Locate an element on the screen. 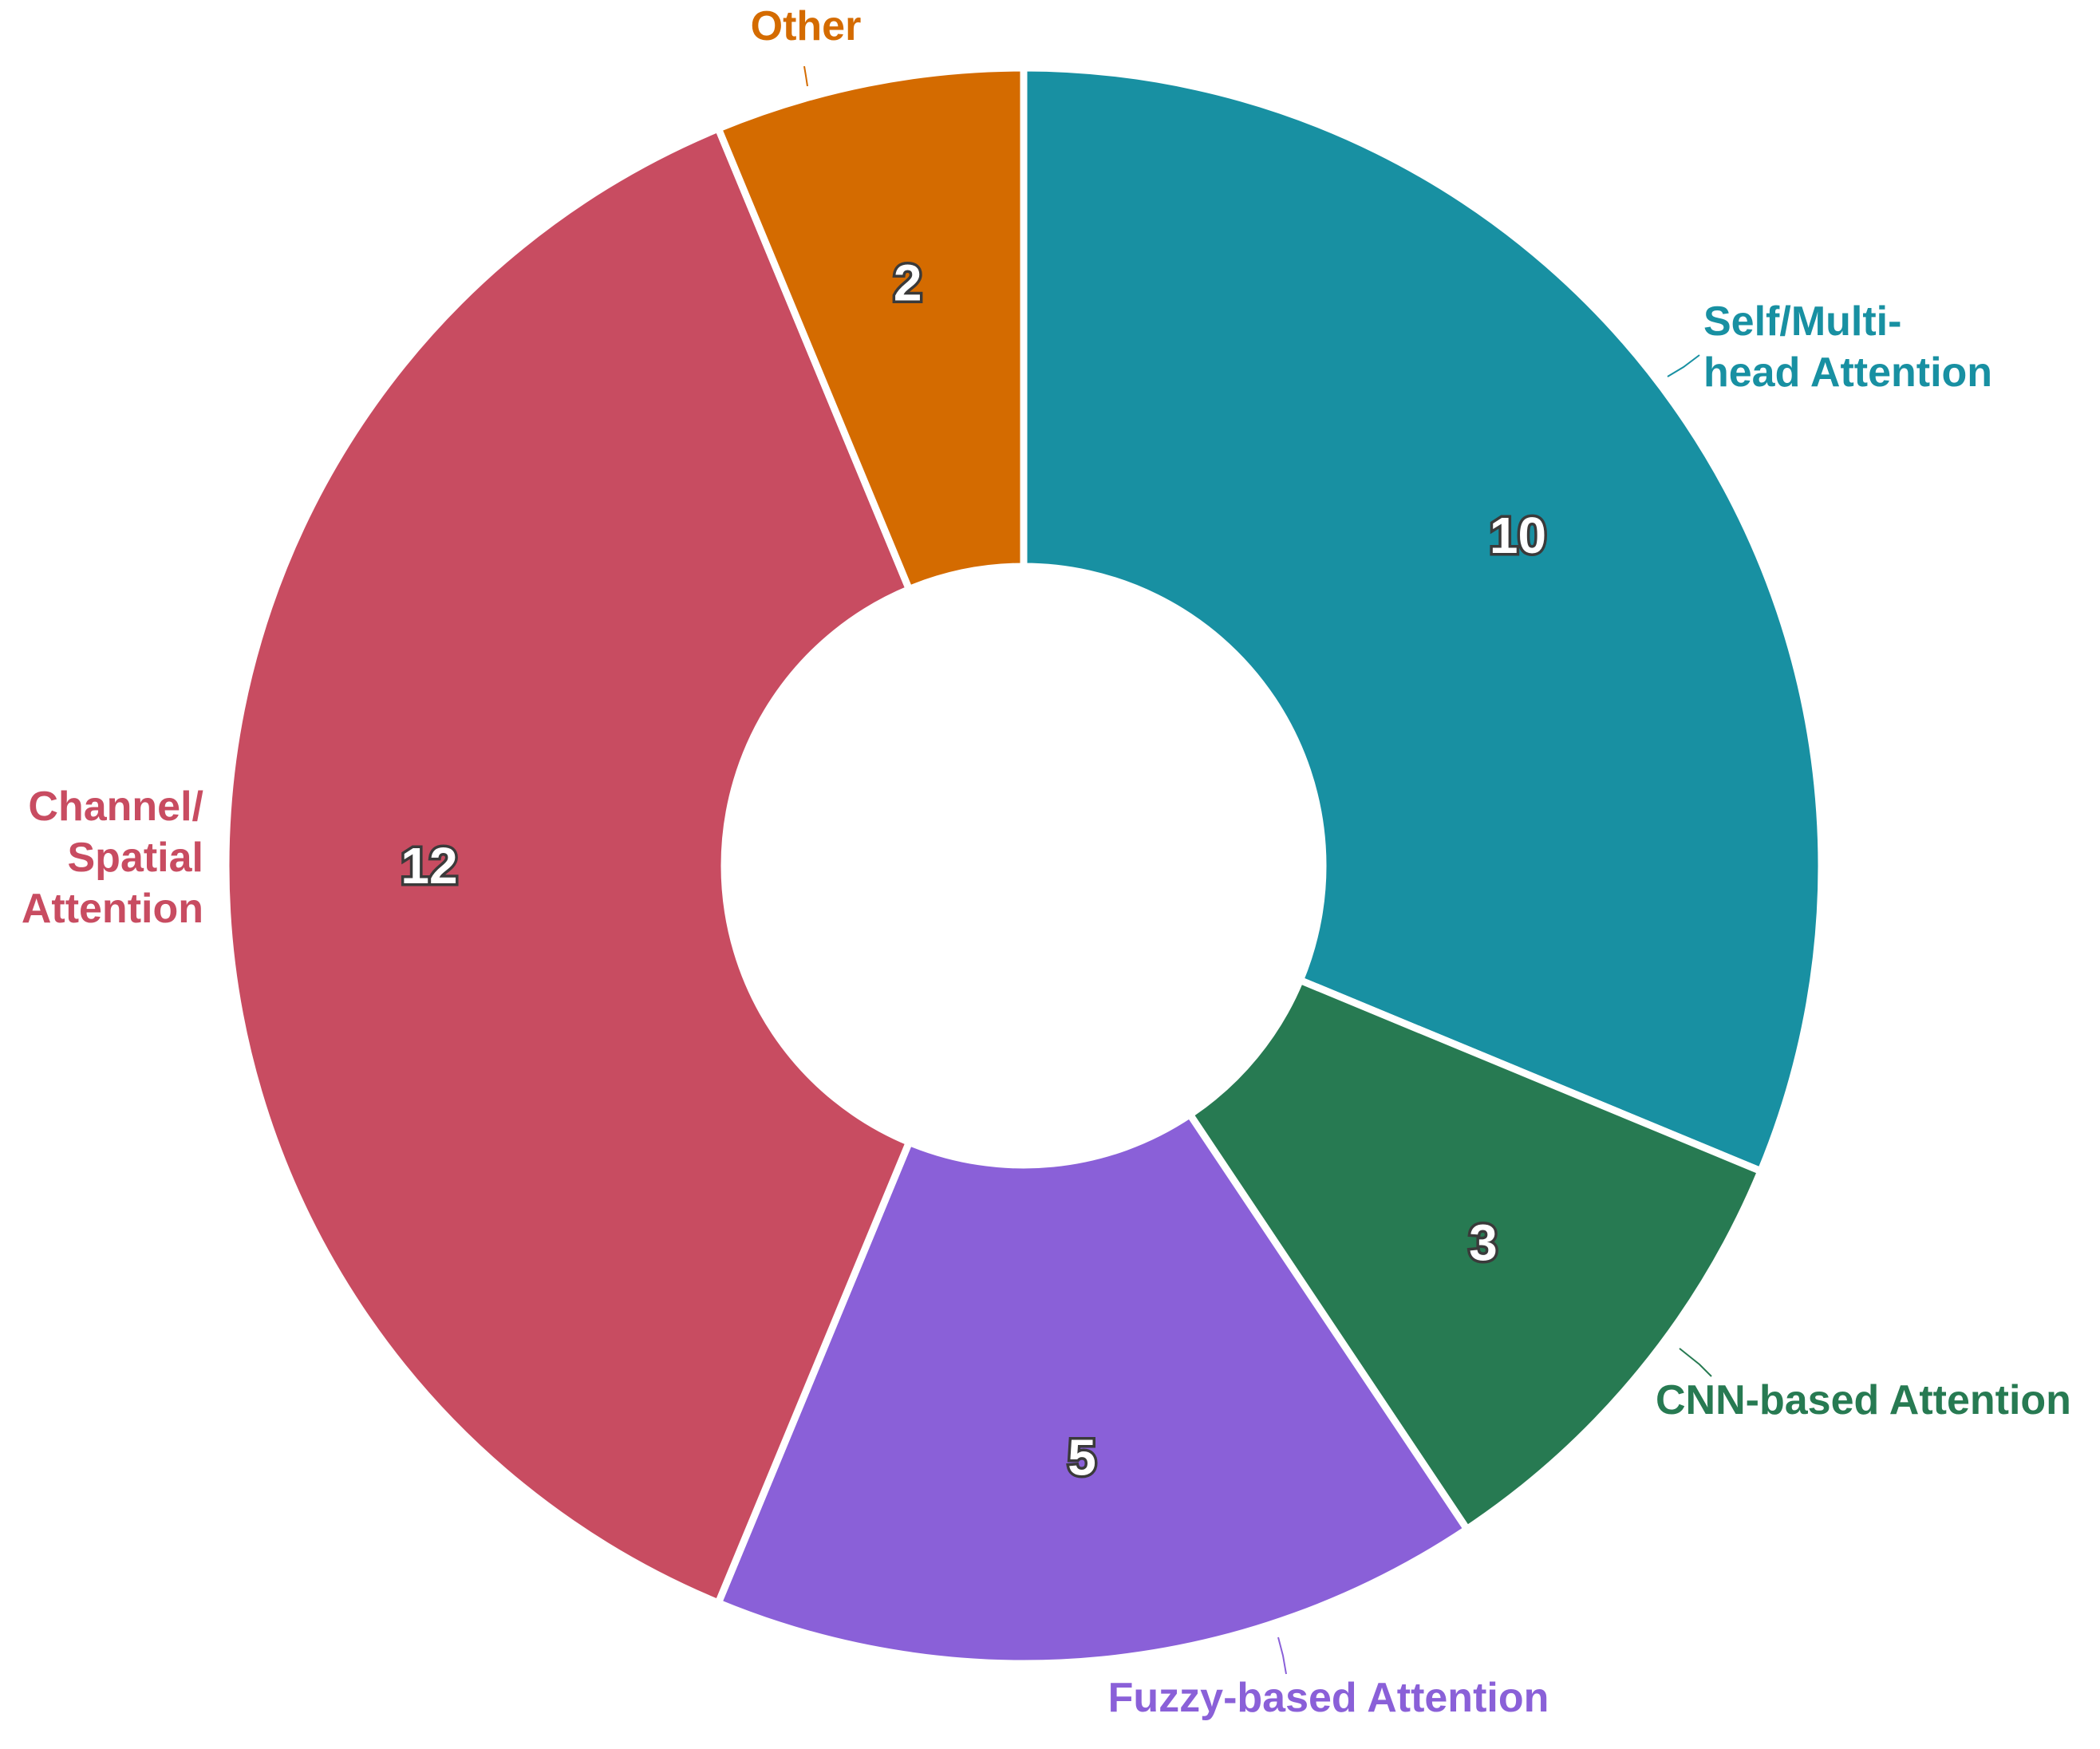 This screenshot has height=1749, width=2100. category-label: CNN-based Attention is located at coordinates (1863, 1400).